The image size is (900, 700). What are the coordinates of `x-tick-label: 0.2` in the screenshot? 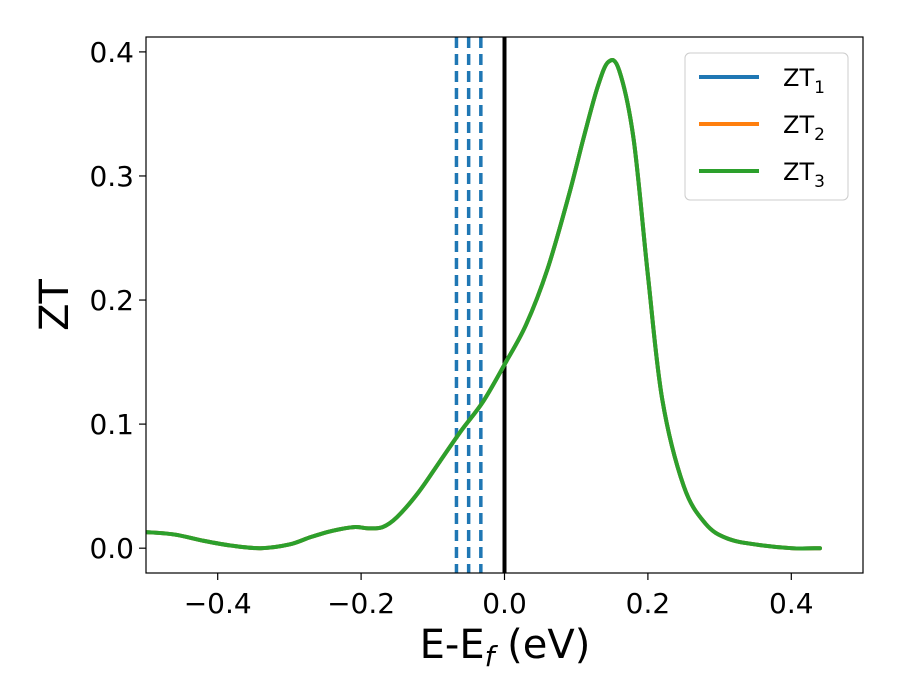 It's located at (648, 603).